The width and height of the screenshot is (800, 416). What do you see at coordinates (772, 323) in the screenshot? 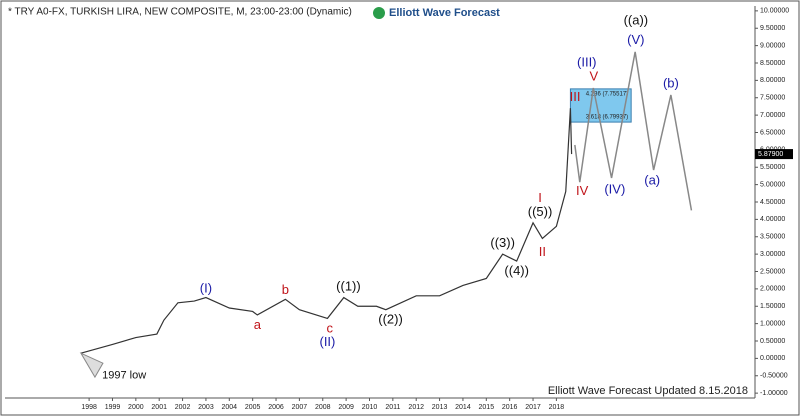
I see `y-tick-label: 1.00000` at bounding box center [772, 323].